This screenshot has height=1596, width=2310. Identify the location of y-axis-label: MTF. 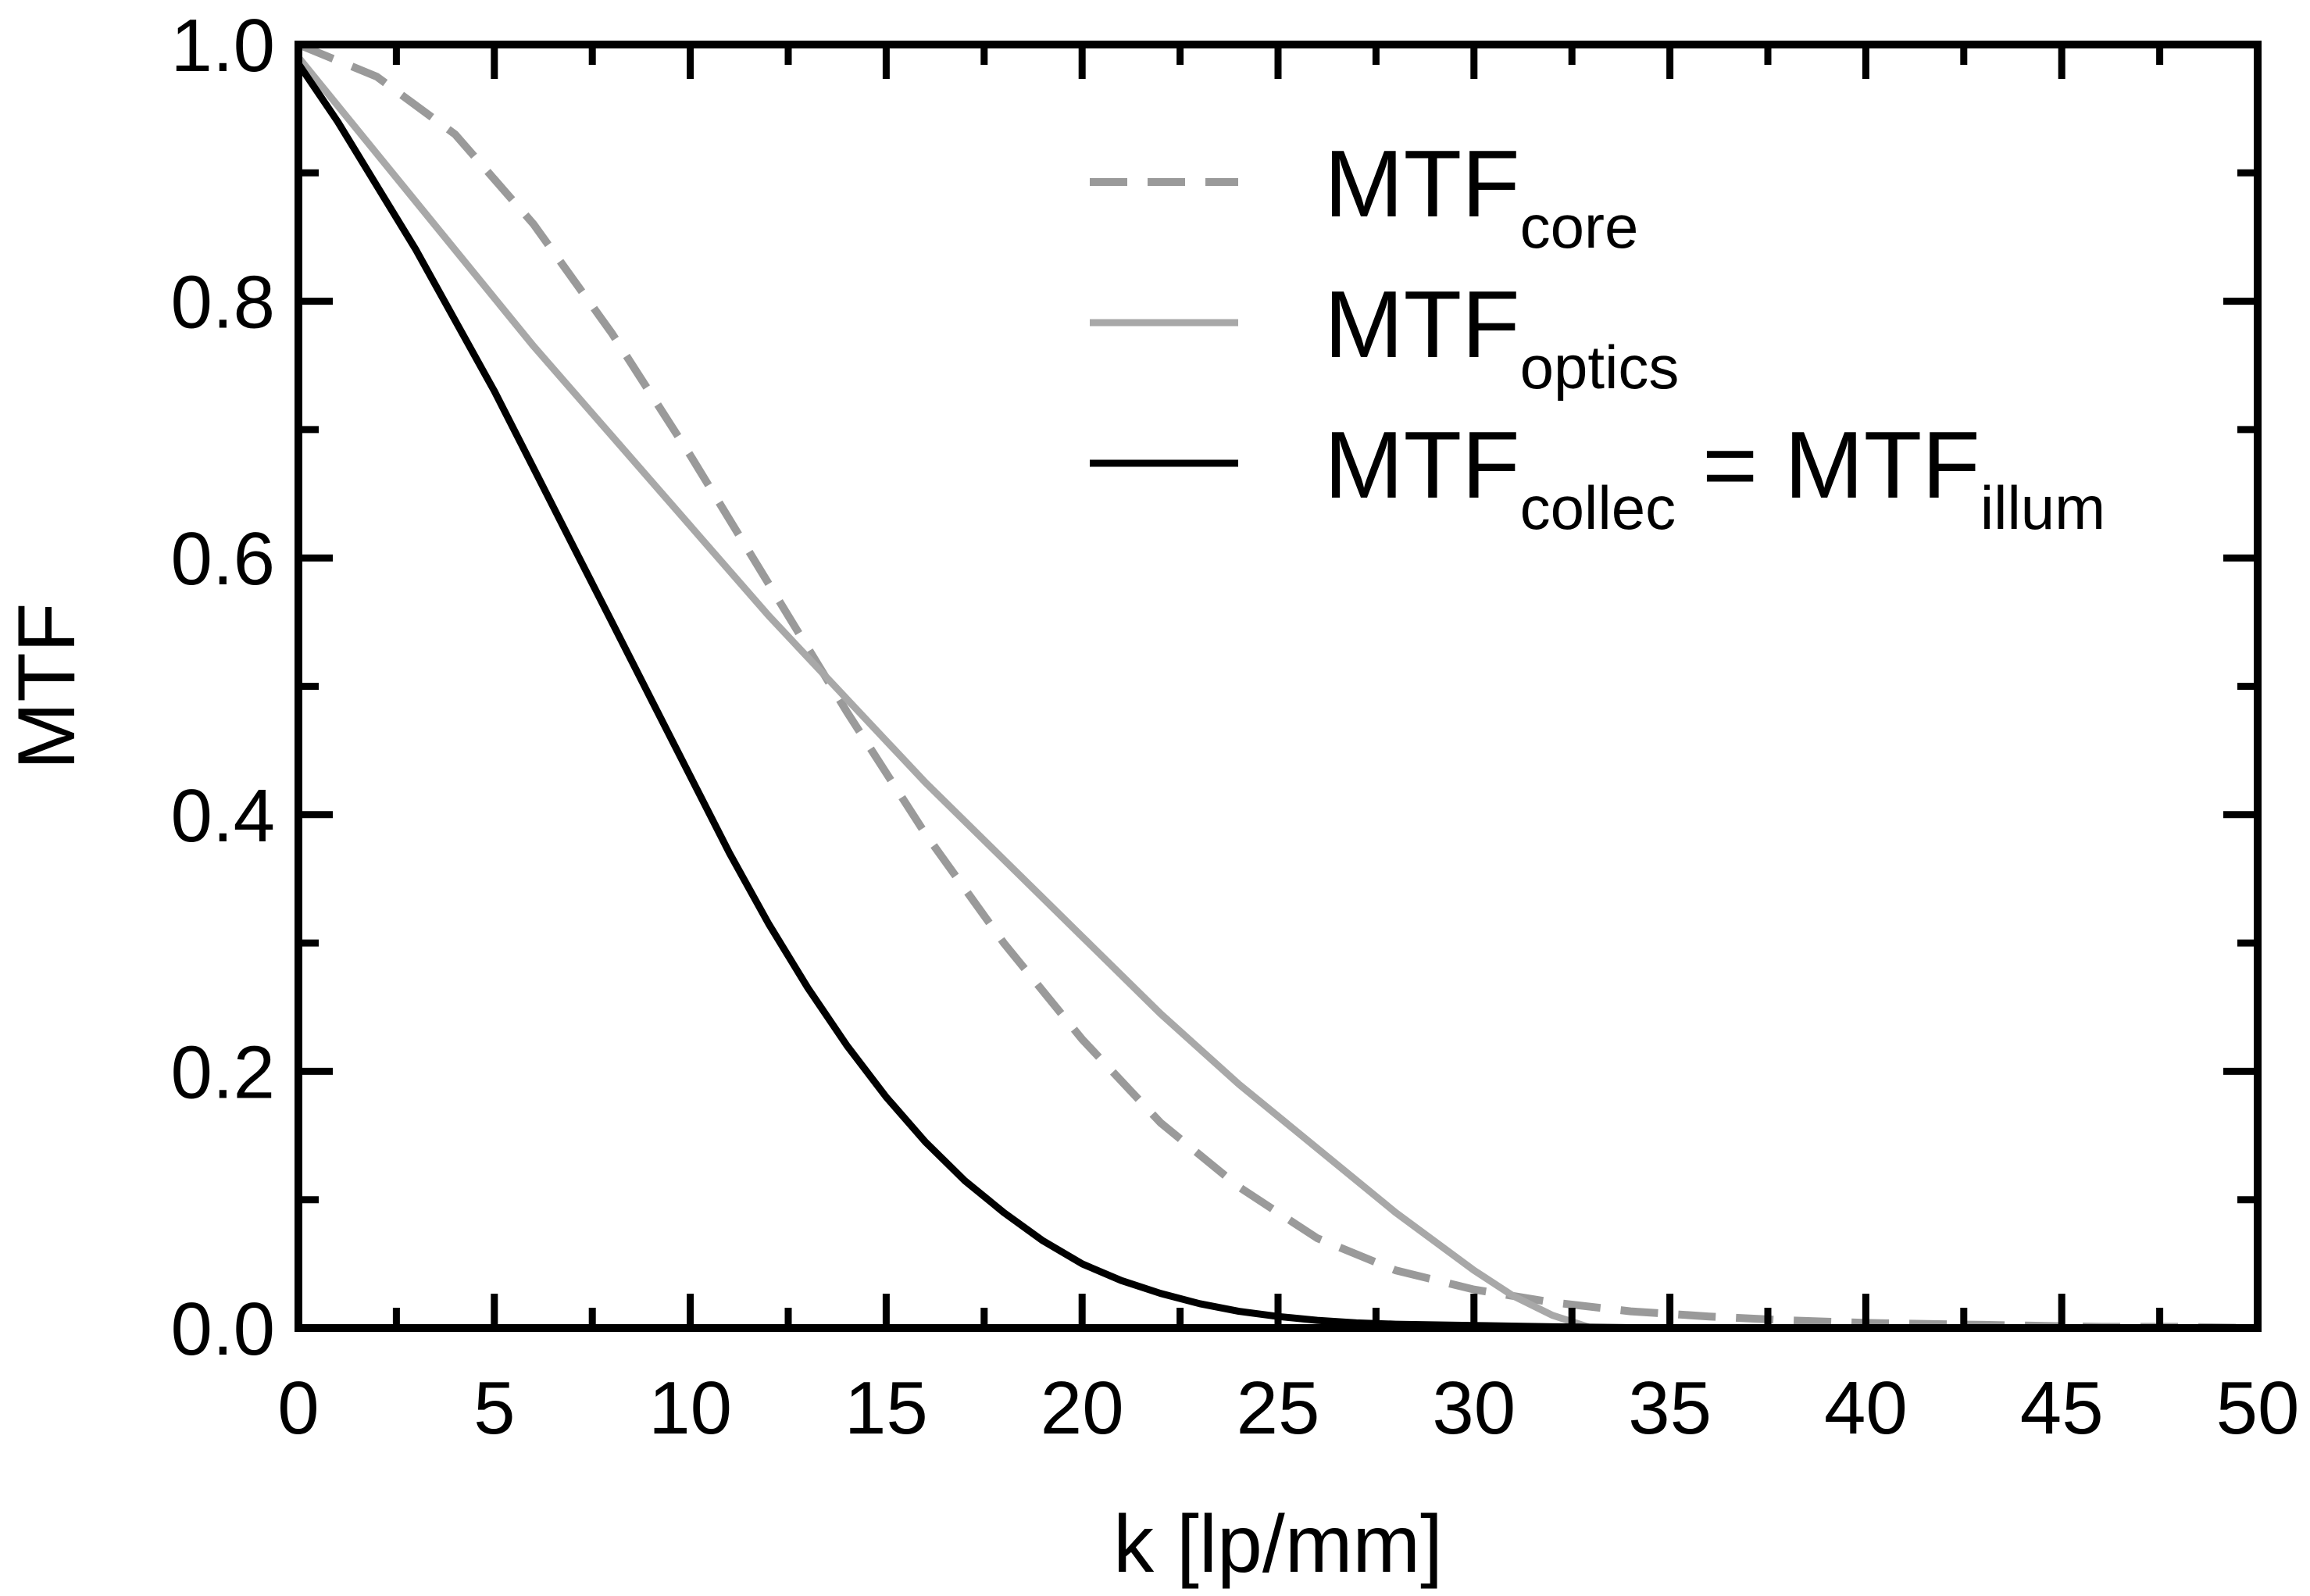
(47, 686).